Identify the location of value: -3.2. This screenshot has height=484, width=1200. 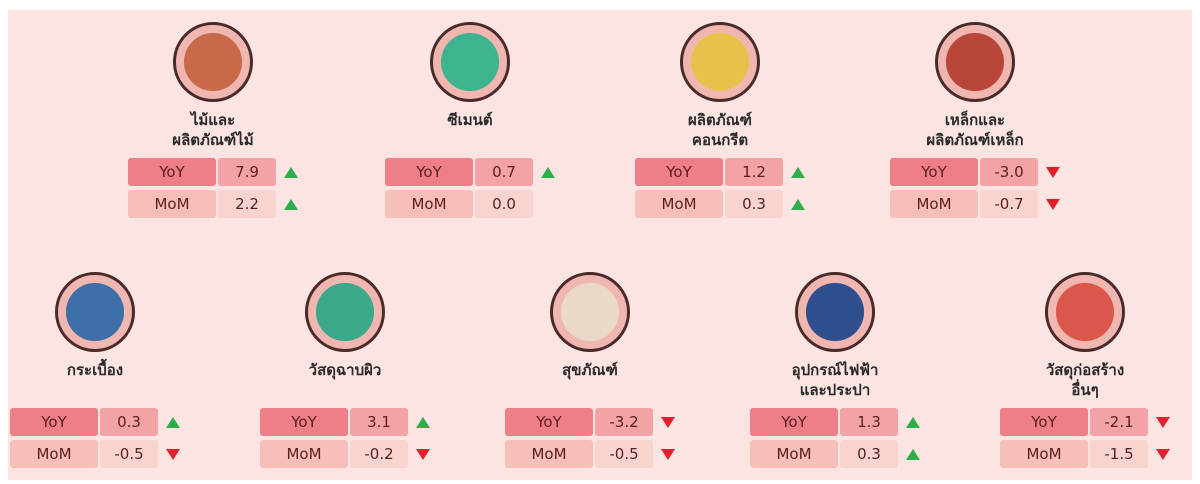
(624, 422).